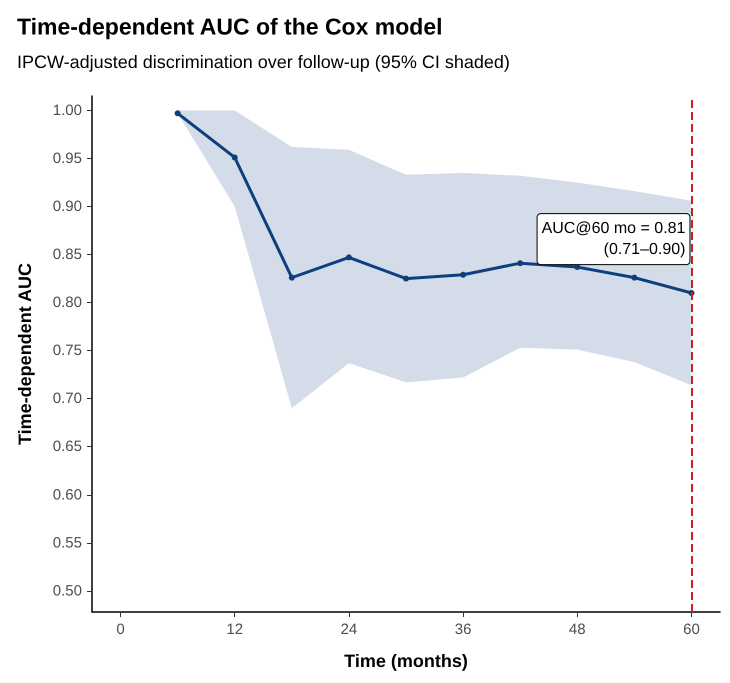 The image size is (730, 683). I want to click on x-tick-label: 12, so click(235, 629).